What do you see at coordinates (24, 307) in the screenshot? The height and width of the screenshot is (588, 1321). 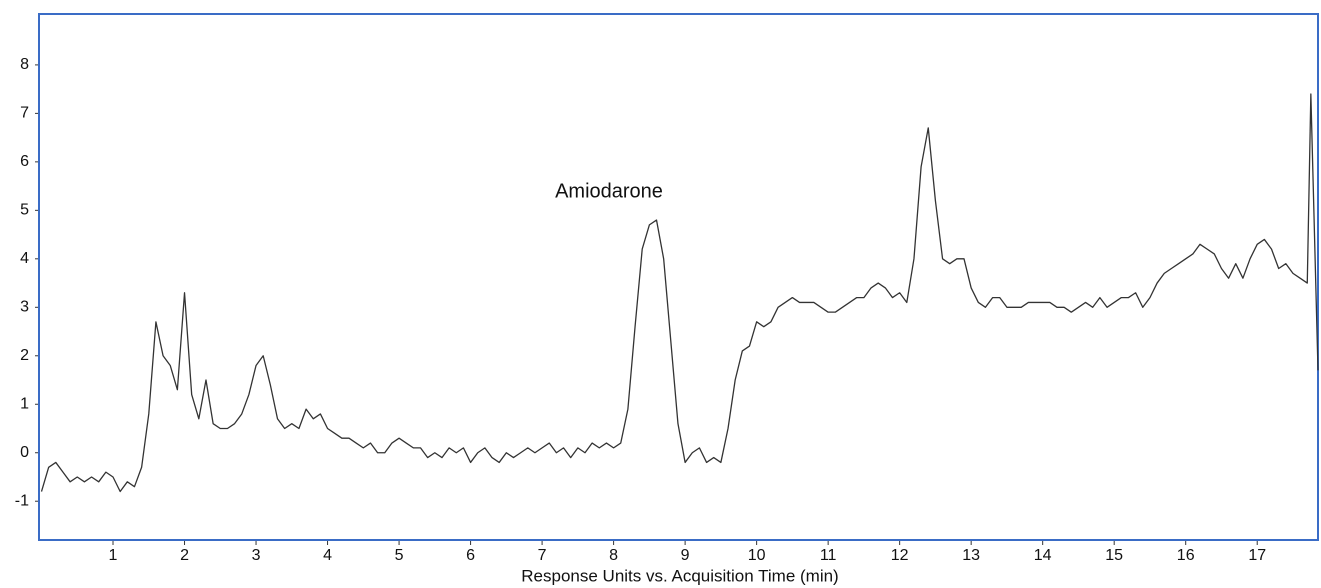 I see `y-tick-label: 3` at bounding box center [24, 307].